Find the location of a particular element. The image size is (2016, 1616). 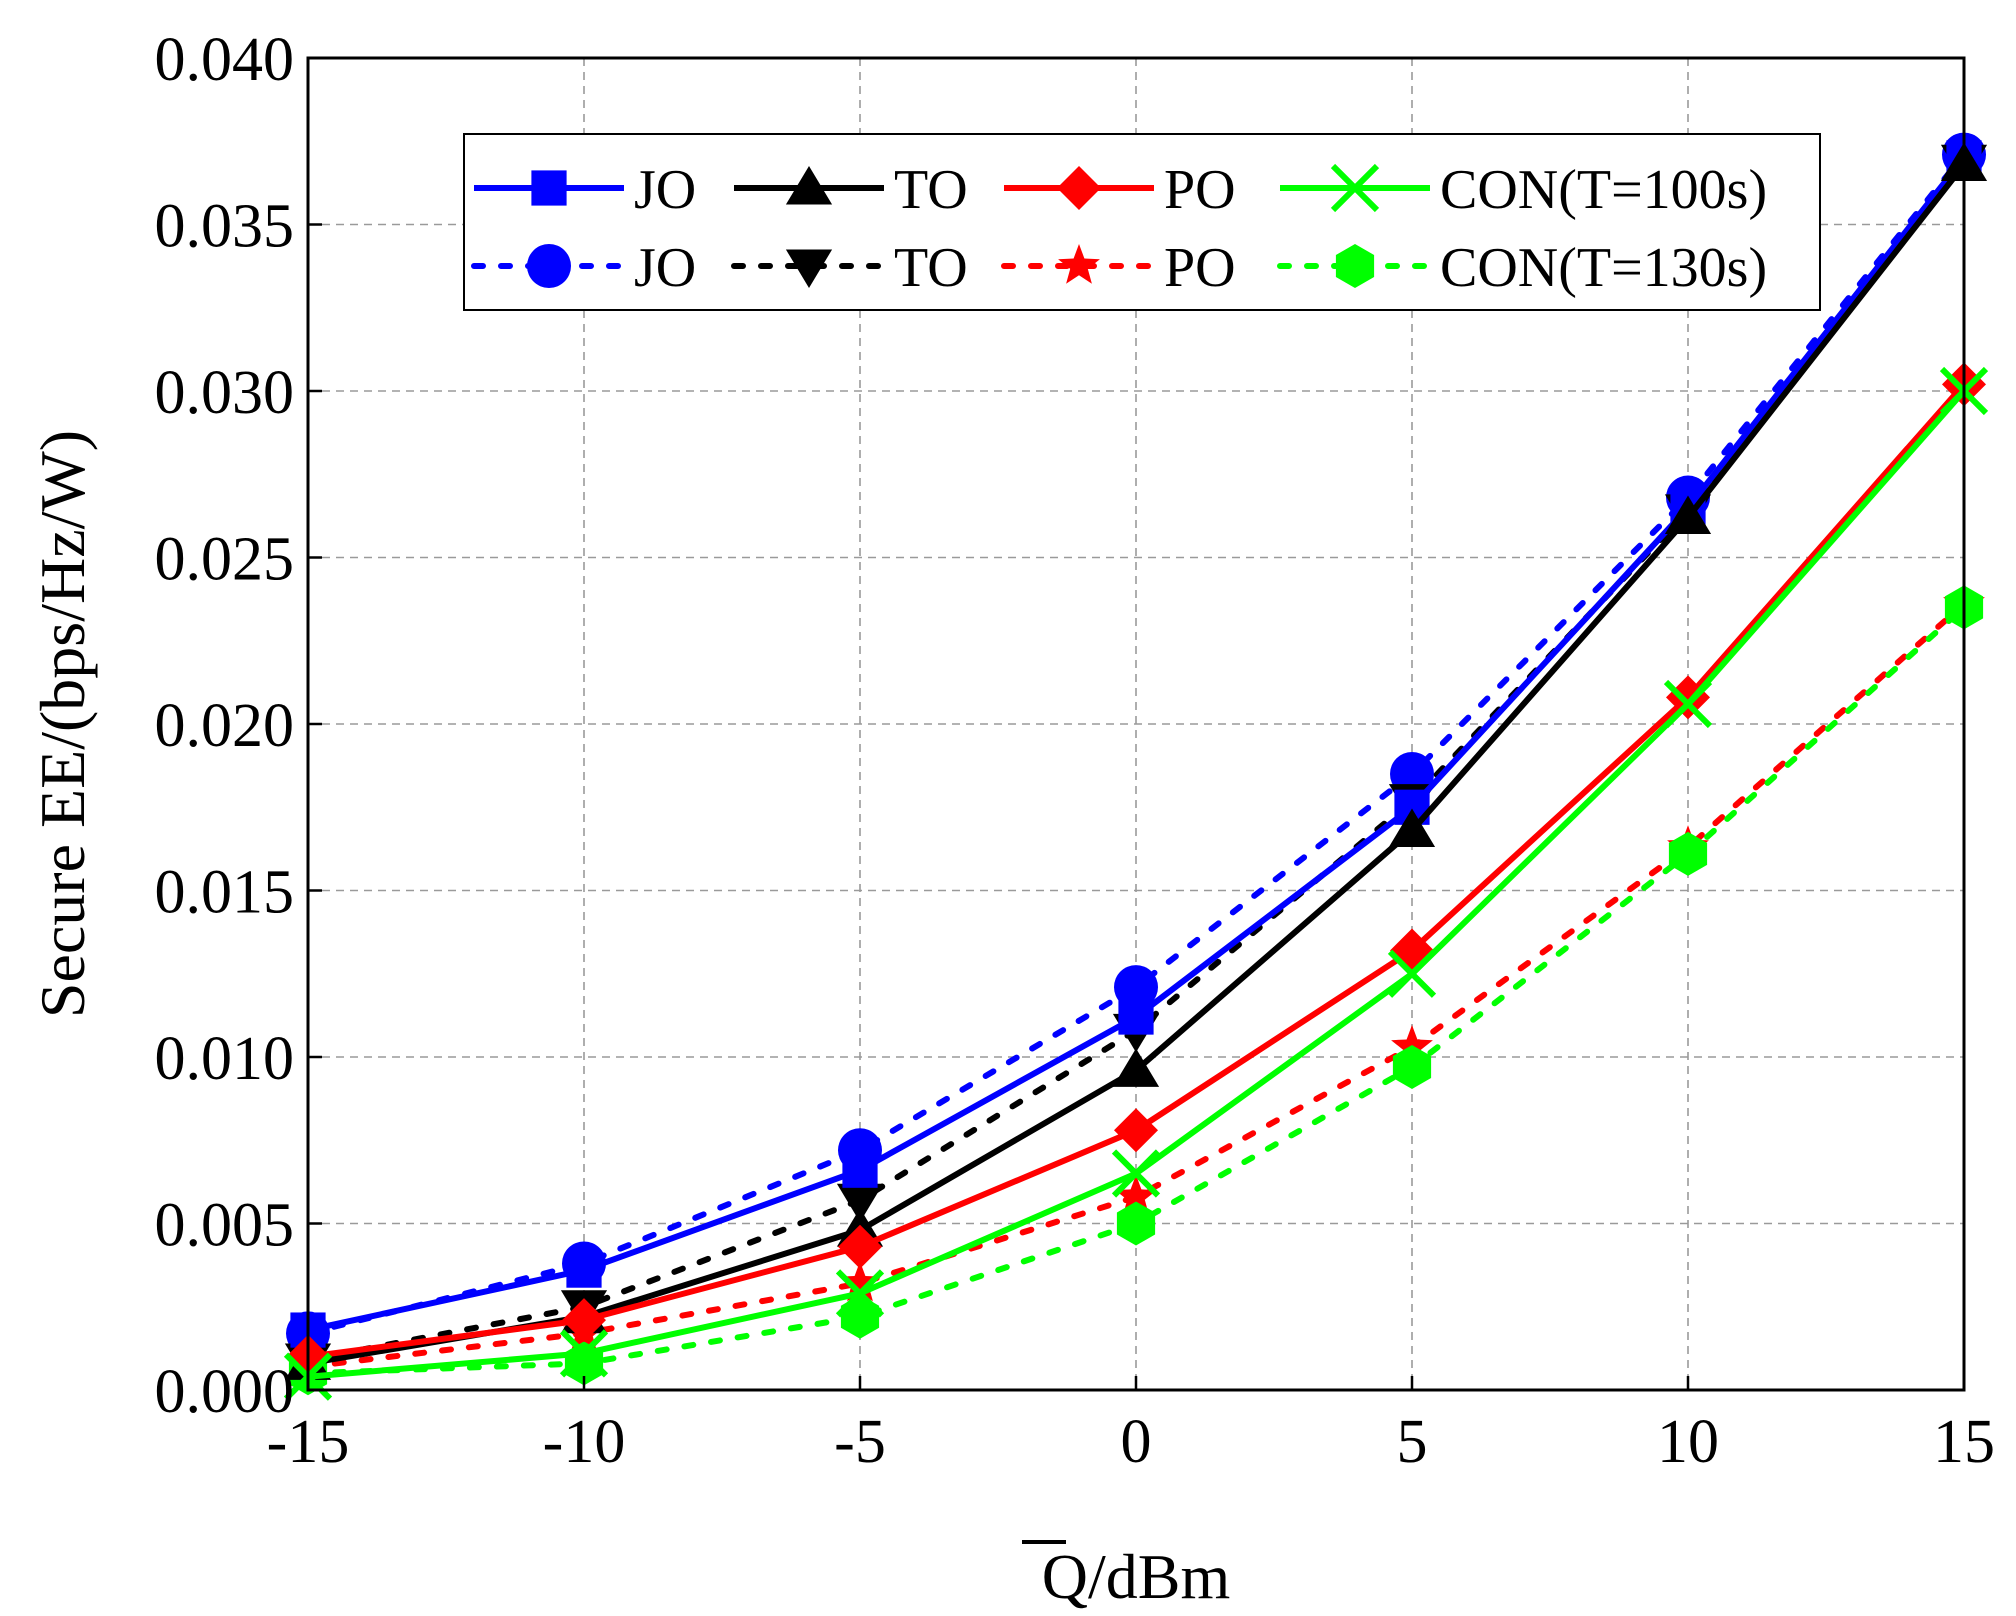

legend-entry: CON(T=100s) is located at coordinates (1523, 190).